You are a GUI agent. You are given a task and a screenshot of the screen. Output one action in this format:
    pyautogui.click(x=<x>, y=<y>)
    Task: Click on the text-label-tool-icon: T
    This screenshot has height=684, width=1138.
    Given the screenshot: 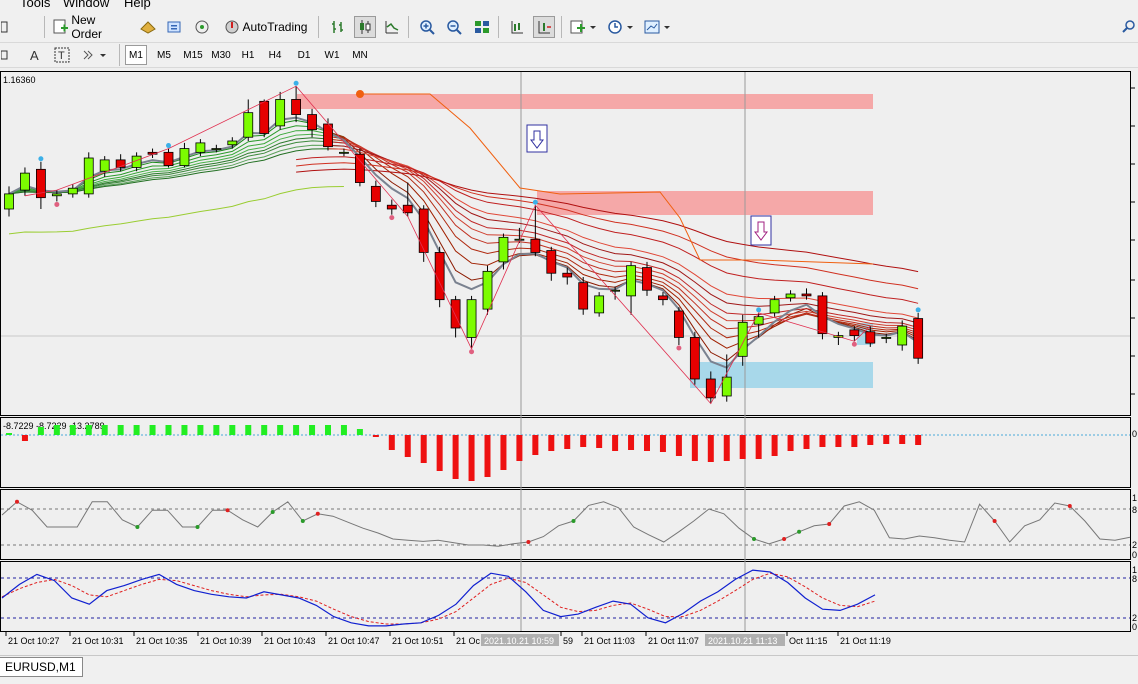 What is the action you would take?
    pyautogui.click(x=62, y=55)
    